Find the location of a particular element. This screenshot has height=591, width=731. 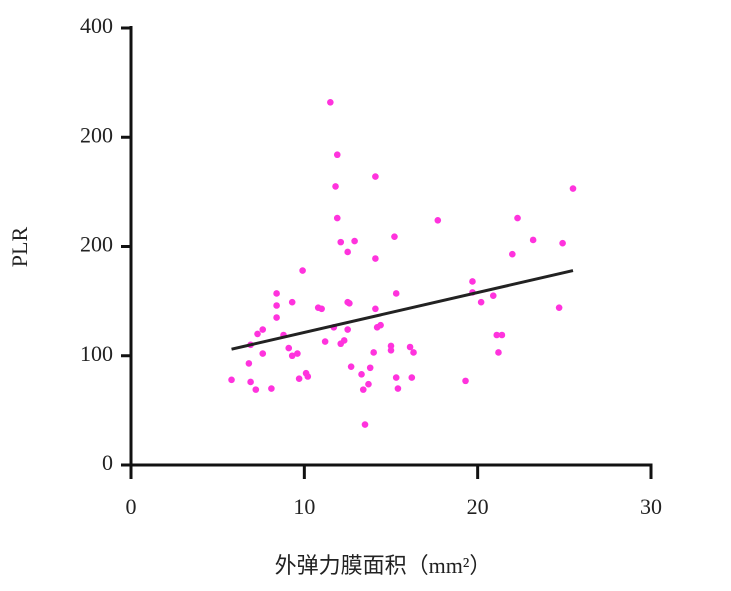

y-axis-label: PLR is located at coordinates (19, 247).